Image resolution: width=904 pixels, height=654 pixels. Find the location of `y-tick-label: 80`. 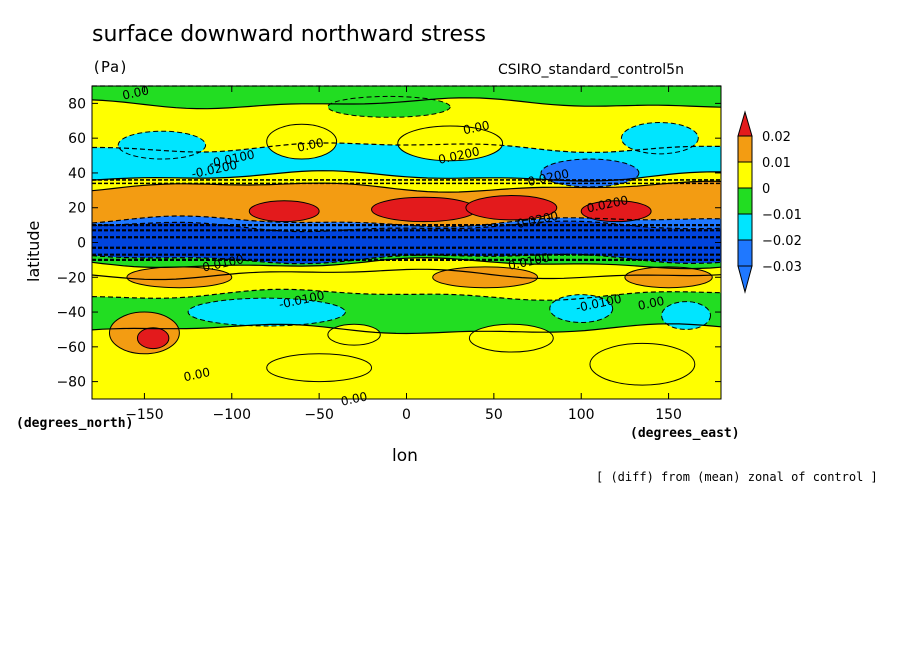

y-tick-label: 80 is located at coordinates (77, 104).